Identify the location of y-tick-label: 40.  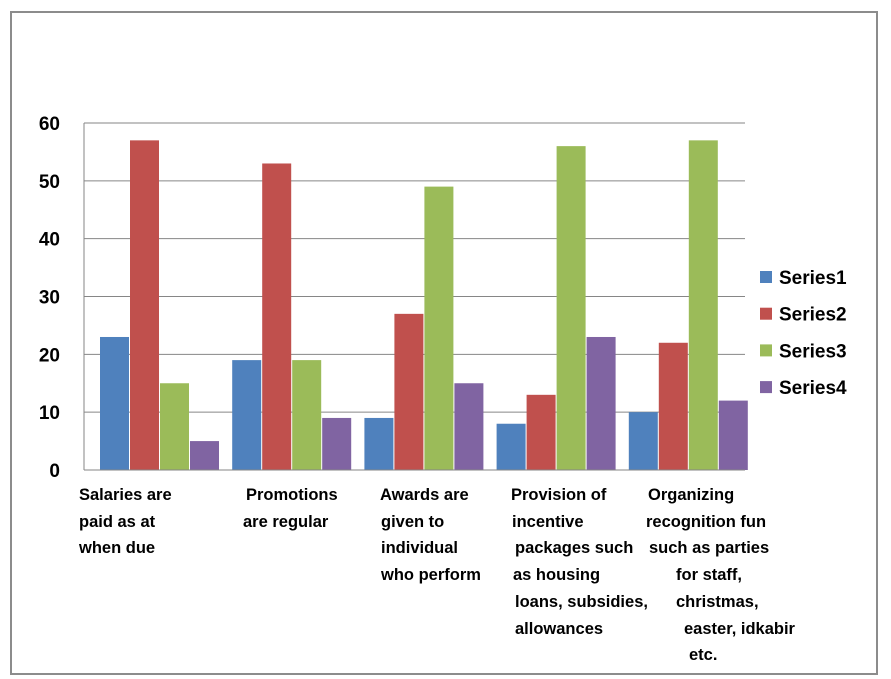
(49, 240).